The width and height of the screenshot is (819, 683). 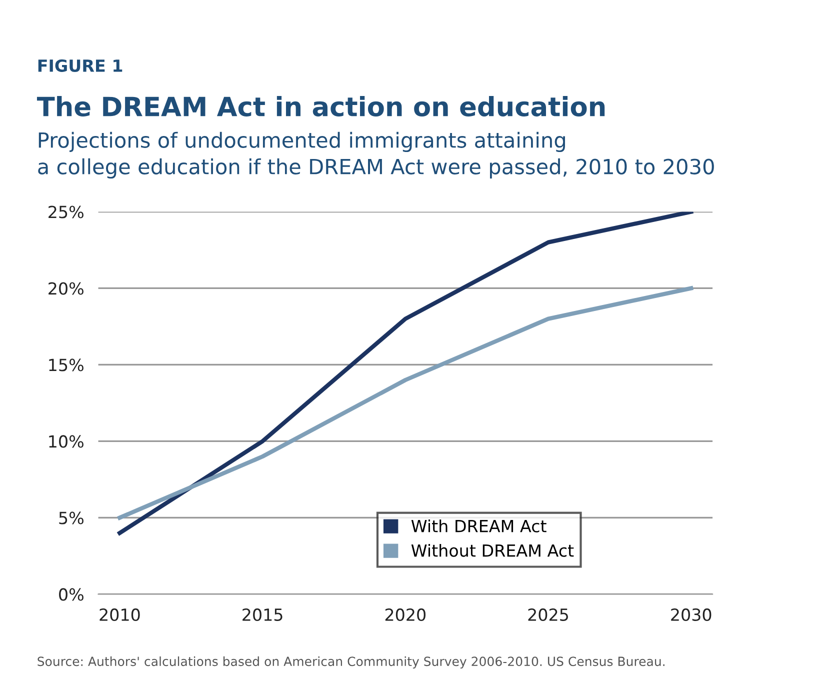 I want to click on chart-subtitle: Projections of undocumented immigrants attaining a college education if the DREAM Act were passed, 2010 to 2030, so click(x=376, y=155).